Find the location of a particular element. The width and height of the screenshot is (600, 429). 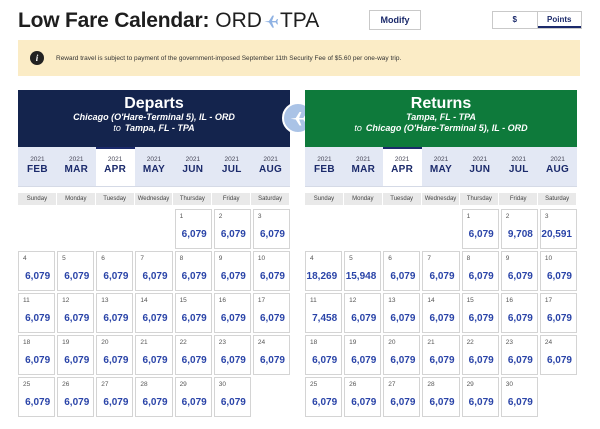

day-number: 26 is located at coordinates (353, 384).